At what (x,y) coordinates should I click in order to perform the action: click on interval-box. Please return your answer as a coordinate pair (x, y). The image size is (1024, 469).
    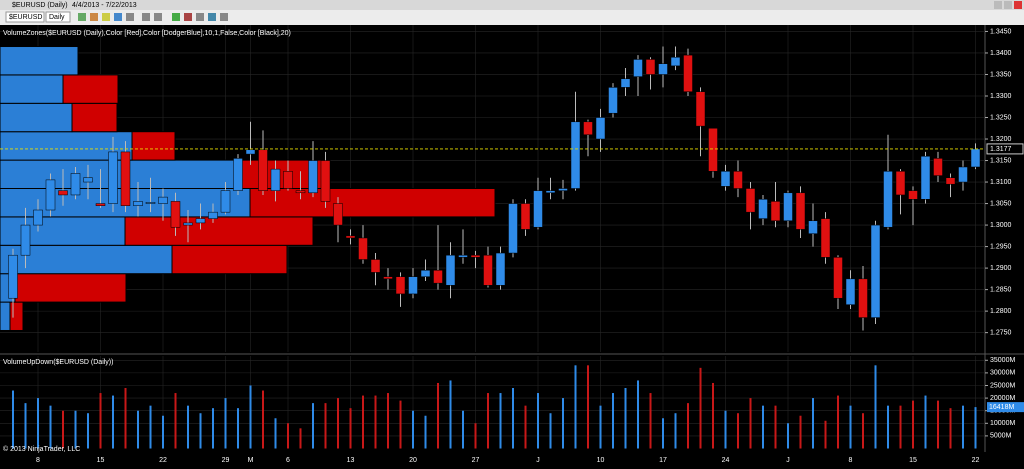
    Looking at the image, I should click on (58, 17).